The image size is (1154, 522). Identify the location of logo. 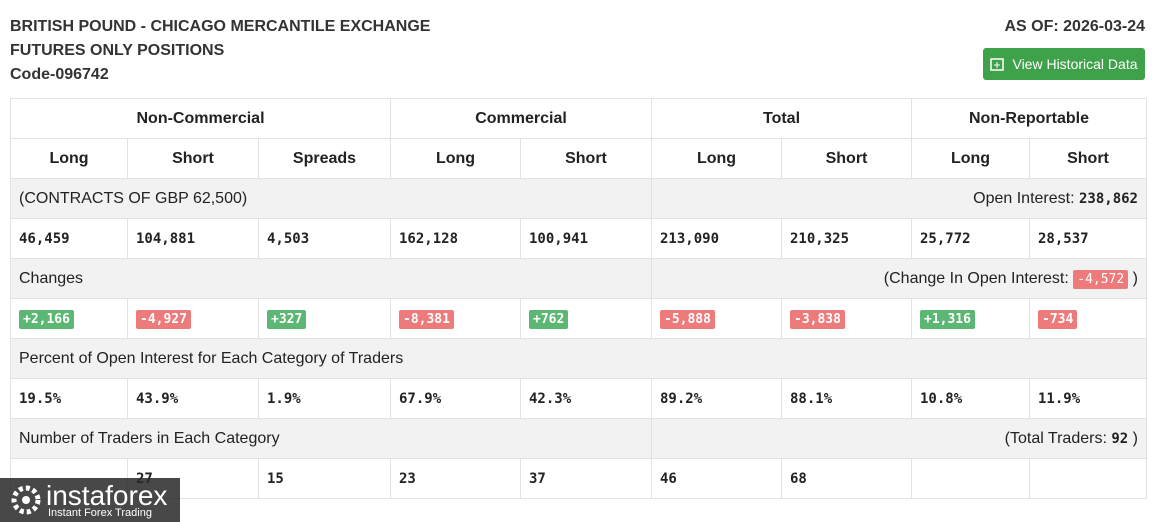
(26, 500).